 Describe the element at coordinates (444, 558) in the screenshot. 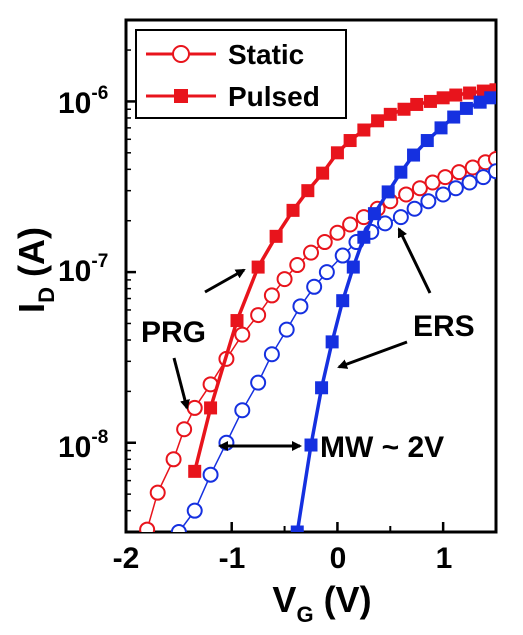

I see `x-tick-label-4: 1` at that location.